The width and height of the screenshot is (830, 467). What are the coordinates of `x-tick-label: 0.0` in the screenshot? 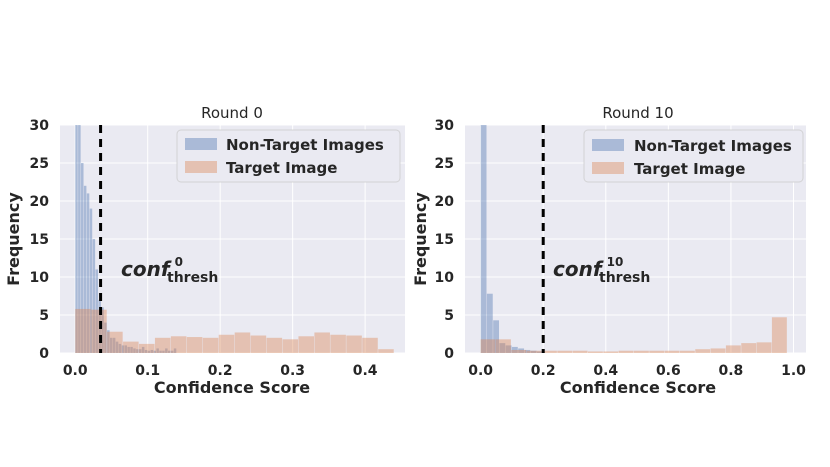 It's located at (75, 371).